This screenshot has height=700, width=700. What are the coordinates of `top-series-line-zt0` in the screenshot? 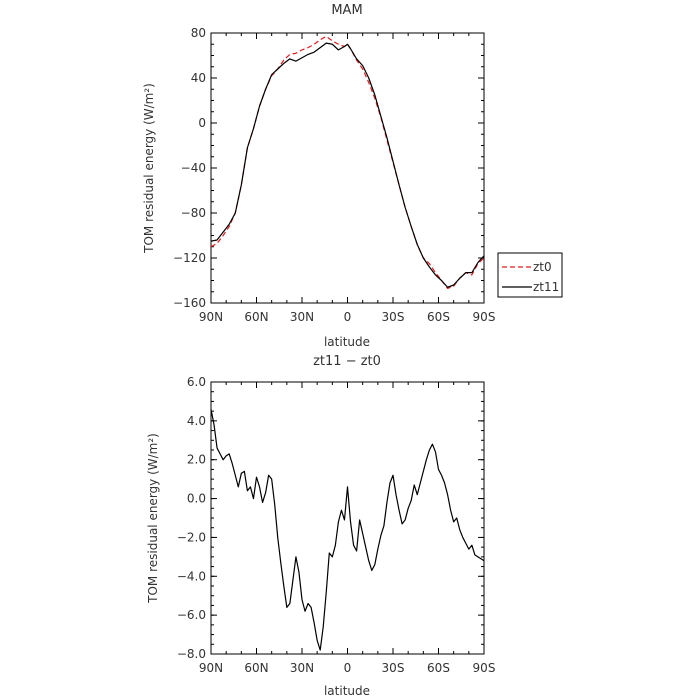 It's located at (347, 162).